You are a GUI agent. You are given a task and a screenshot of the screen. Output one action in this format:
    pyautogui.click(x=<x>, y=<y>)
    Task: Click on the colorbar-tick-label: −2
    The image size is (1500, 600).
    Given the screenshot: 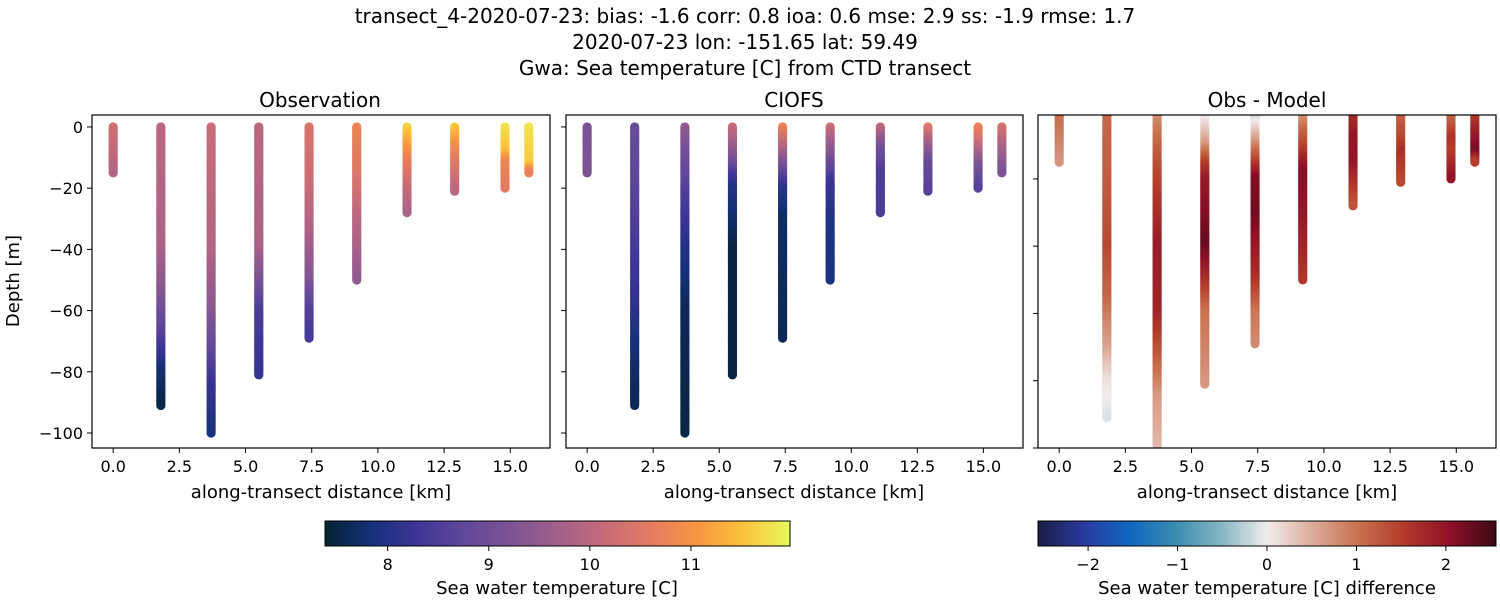 What is the action you would take?
    pyautogui.click(x=1088, y=564)
    